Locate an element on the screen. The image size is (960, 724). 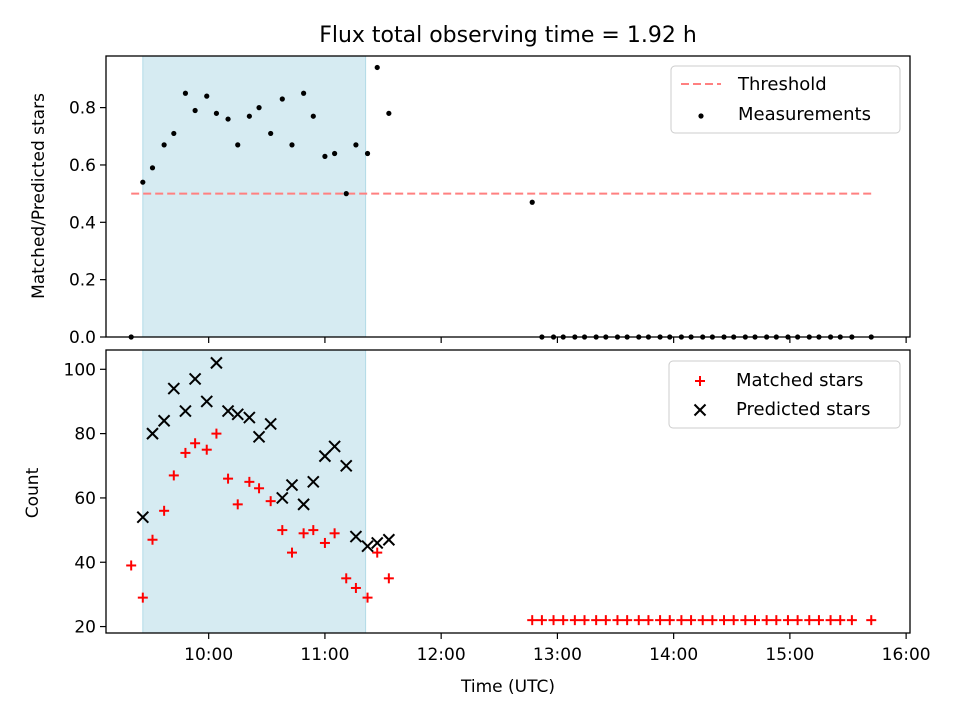
bottom-x-ticks: 10:00 11:00 12:00 13:00 14:00 15:00 16:00 is located at coordinates (557, 649).